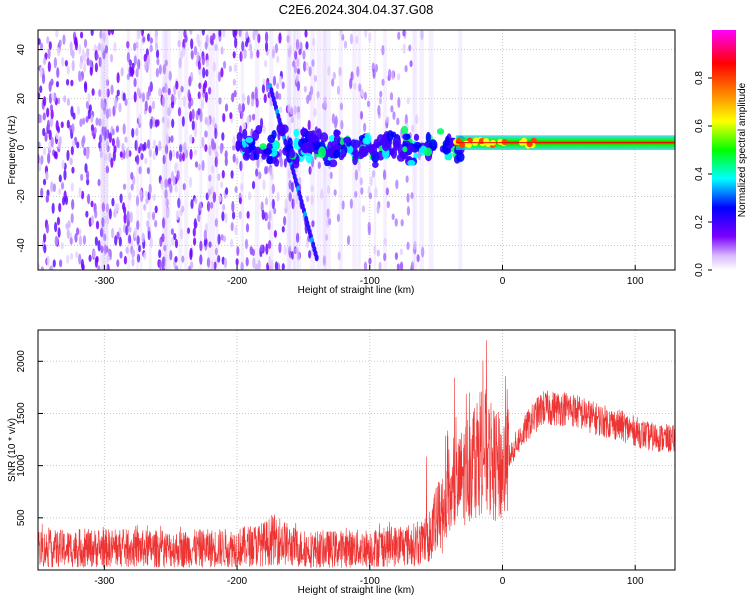 This screenshot has height=600, width=750. Describe the element at coordinates (21, 196) in the screenshot. I see `y-tick-label: -20` at that location.